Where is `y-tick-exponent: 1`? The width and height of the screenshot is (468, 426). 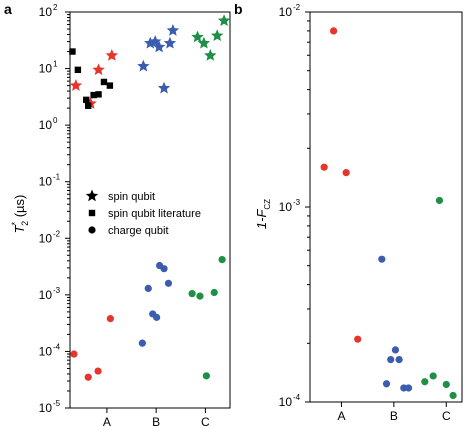 y-tick-exponent: 1 is located at coordinates (55, 64).